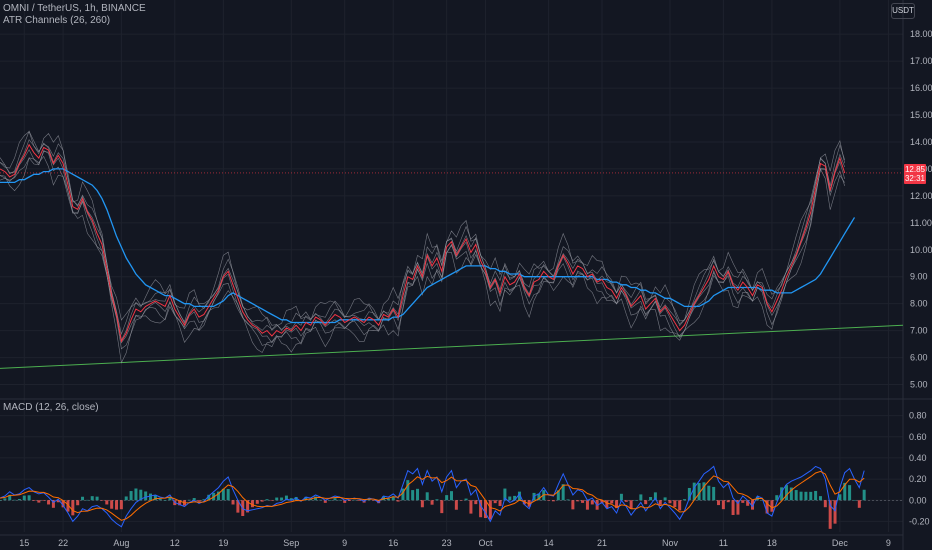 The image size is (932, 550). What do you see at coordinates (918, 458) in the screenshot?
I see `macd-axis-label: 0.40` at bounding box center [918, 458].